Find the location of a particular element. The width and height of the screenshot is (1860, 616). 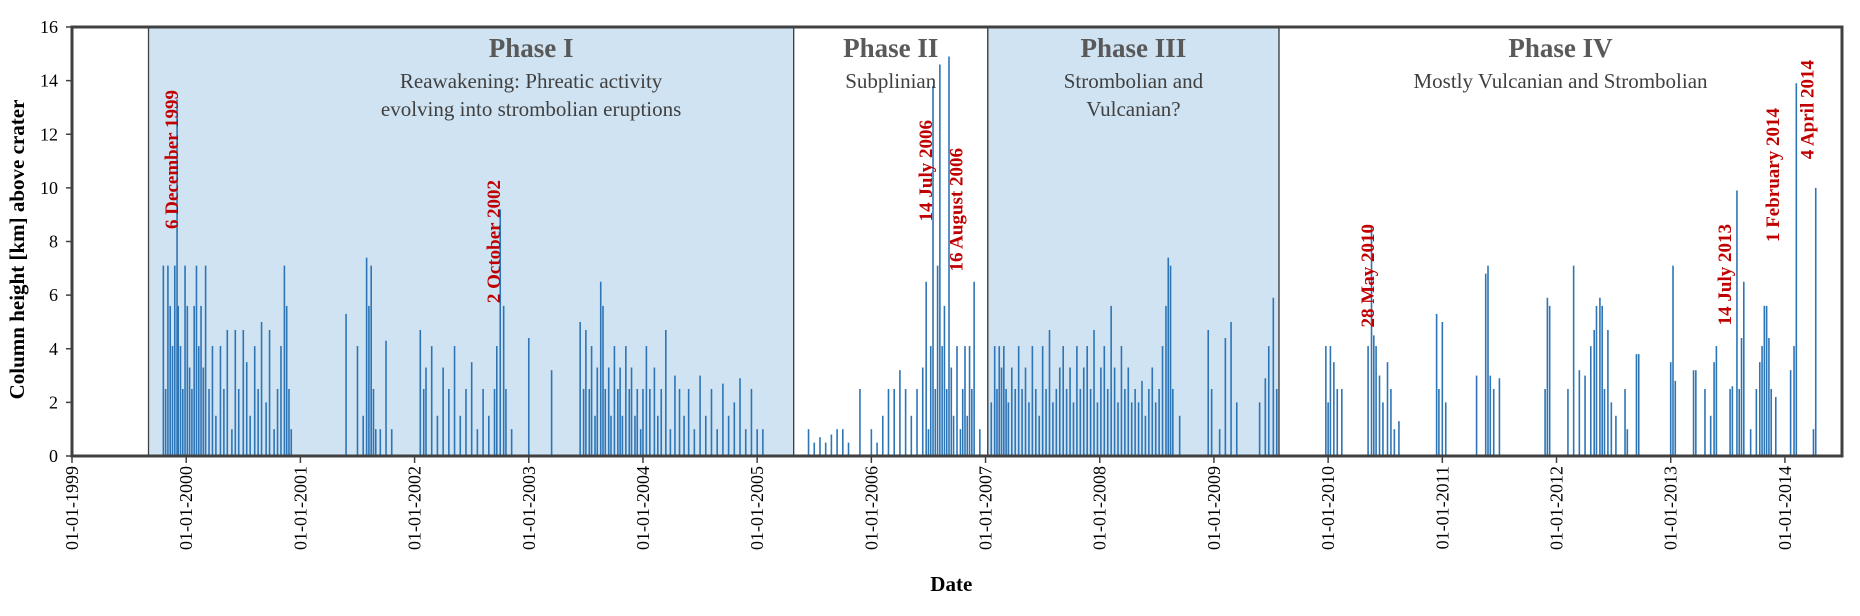

event-label: 28 May 2010 is located at coordinates (1368, 275).